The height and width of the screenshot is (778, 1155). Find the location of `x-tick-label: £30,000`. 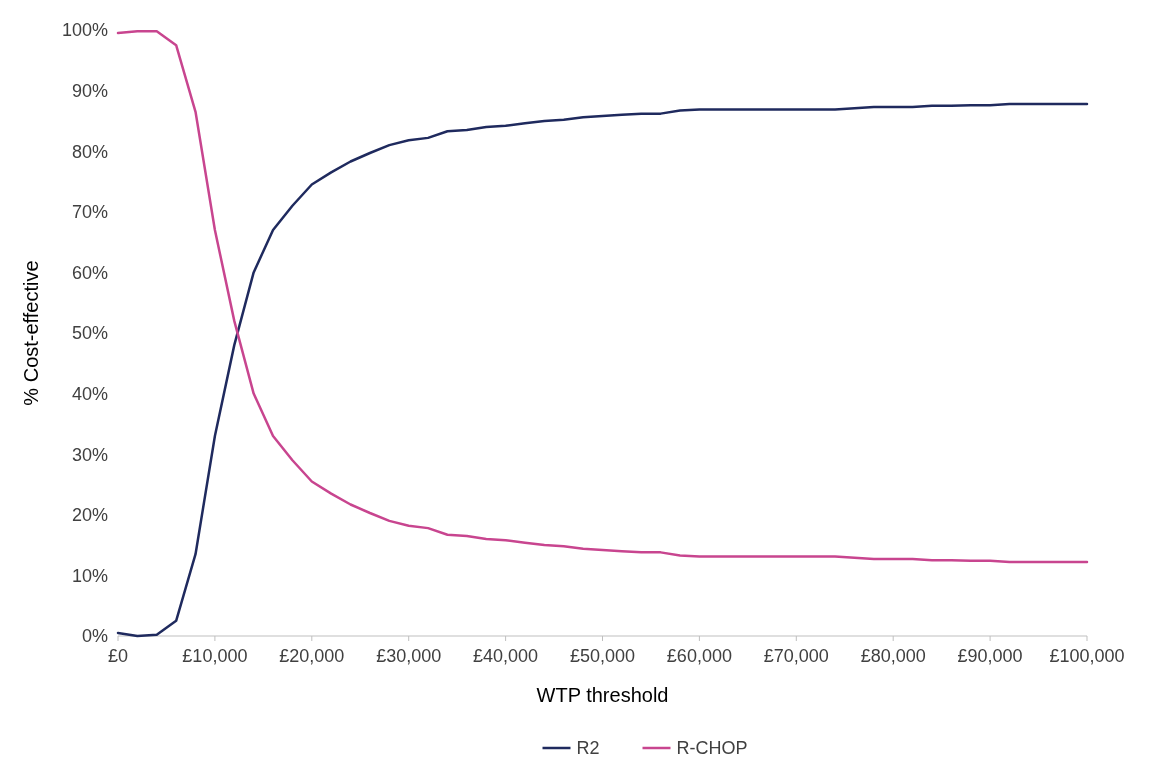

x-tick-label: £30,000 is located at coordinates (409, 656).